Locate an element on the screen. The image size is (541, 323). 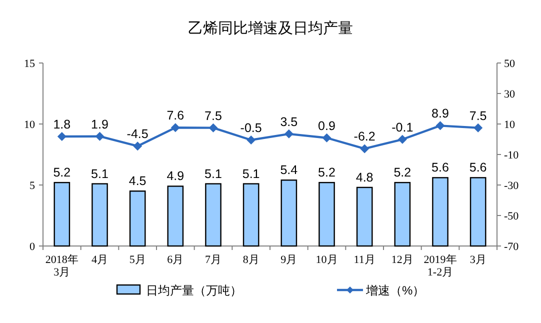
y2-tick-label: 10 is located at coordinates (510, 125).